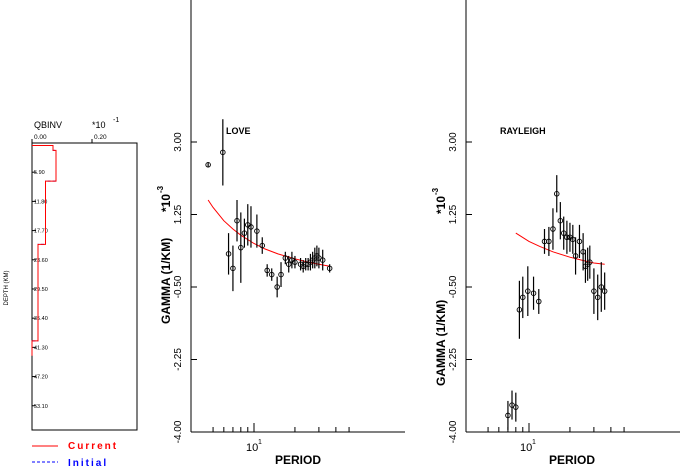 This screenshot has height=468, width=680. What do you see at coordinates (453, 431) in the screenshot?
I see `ray-y-tick-label: -4.00` at bounding box center [453, 431].